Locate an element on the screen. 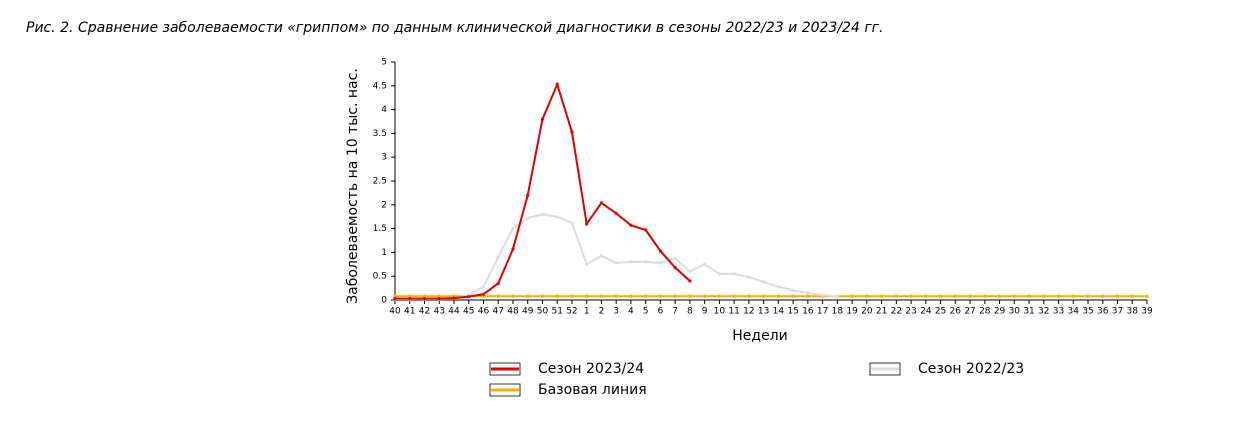  y-axis-label: Заболеваемость на 10 тыс. нас. is located at coordinates (353, 186).